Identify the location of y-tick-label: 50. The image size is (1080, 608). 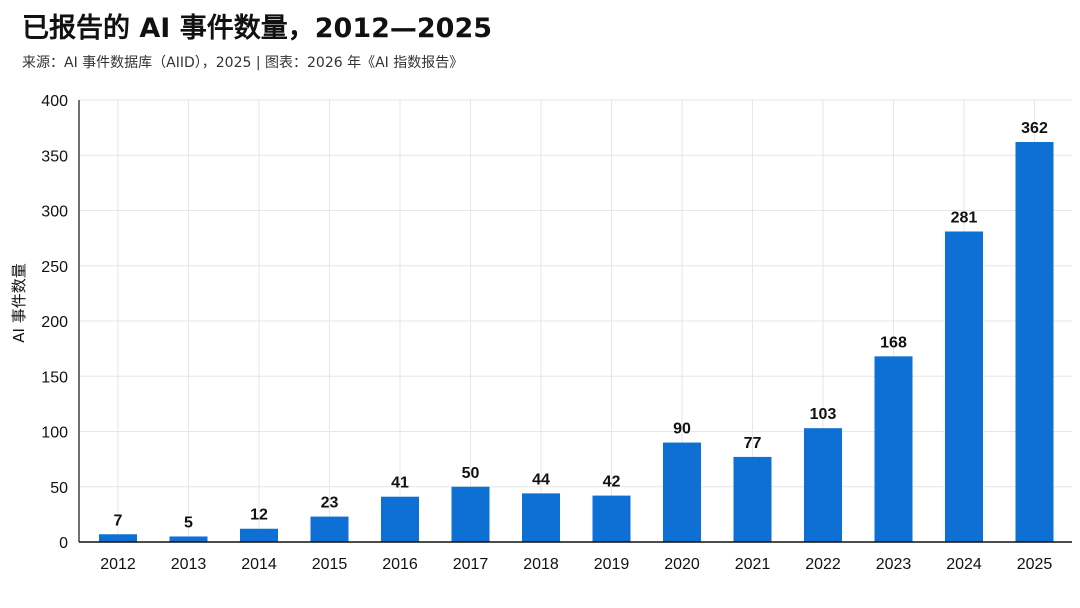
(59, 488).